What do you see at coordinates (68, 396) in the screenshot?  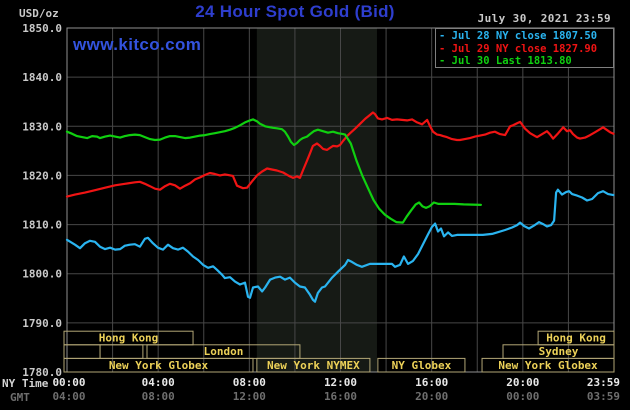 I see `x-tick-label-gmt: 04:00` at bounding box center [68, 396].